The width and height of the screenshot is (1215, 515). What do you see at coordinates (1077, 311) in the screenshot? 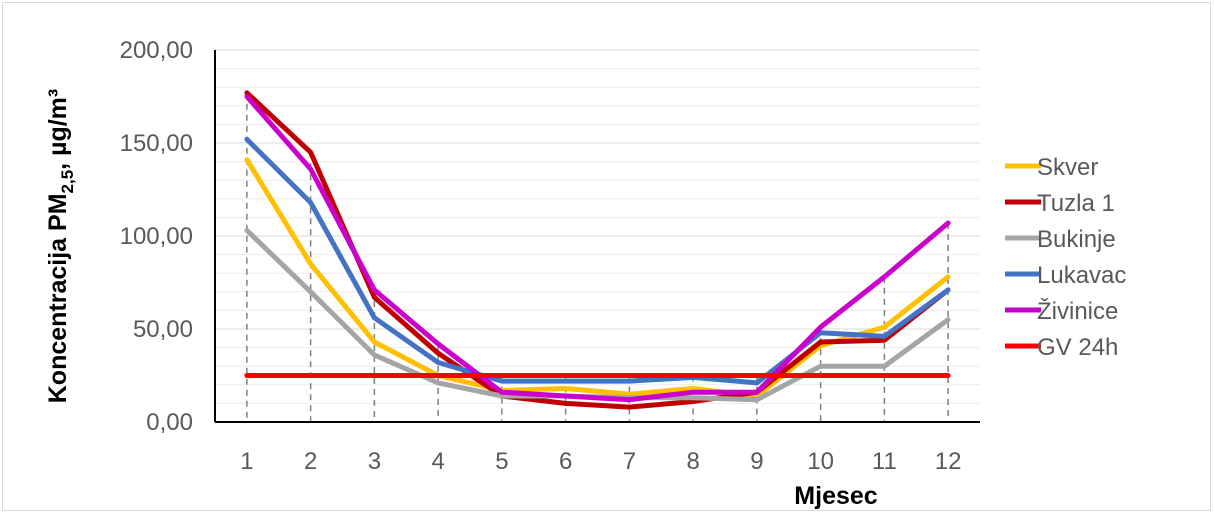
I see `legend-label: Živinice` at bounding box center [1077, 311].